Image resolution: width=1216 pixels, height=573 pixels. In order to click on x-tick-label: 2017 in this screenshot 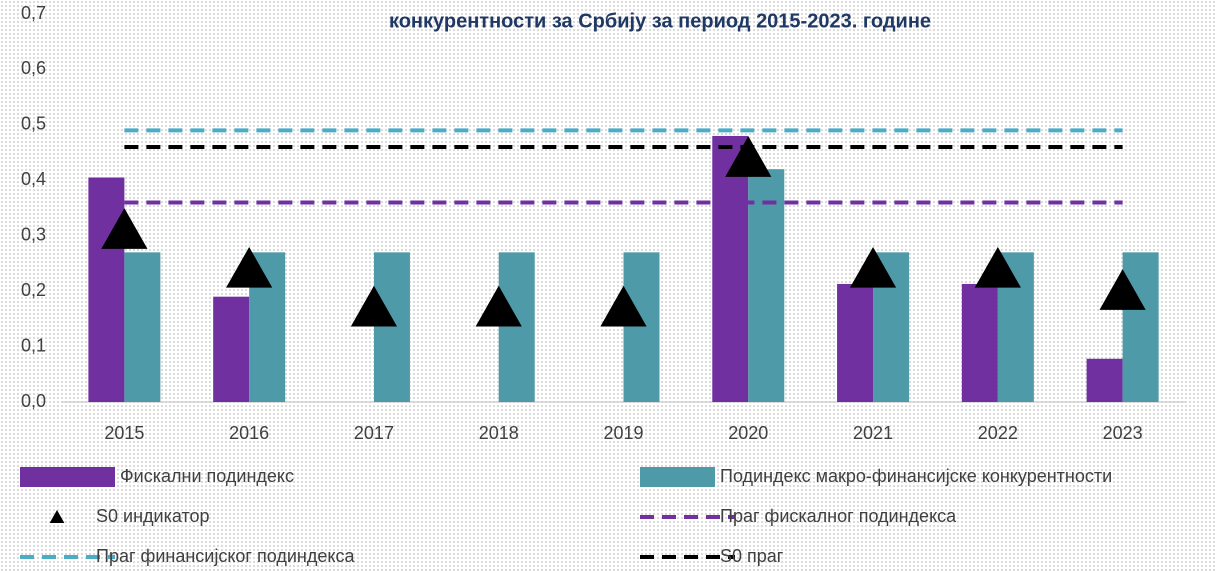, I will do `click(374, 433)`.